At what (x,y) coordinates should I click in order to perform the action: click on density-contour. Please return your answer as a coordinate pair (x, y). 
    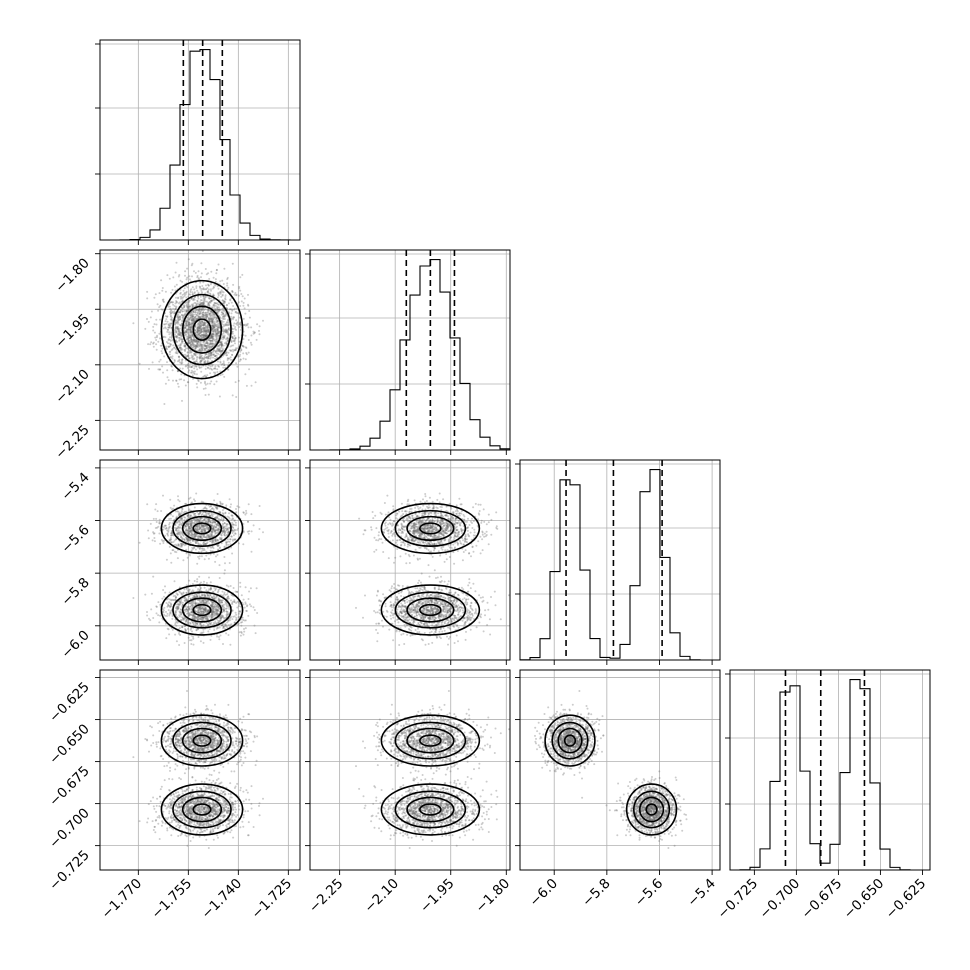
    Looking at the image, I should click on (202, 329).